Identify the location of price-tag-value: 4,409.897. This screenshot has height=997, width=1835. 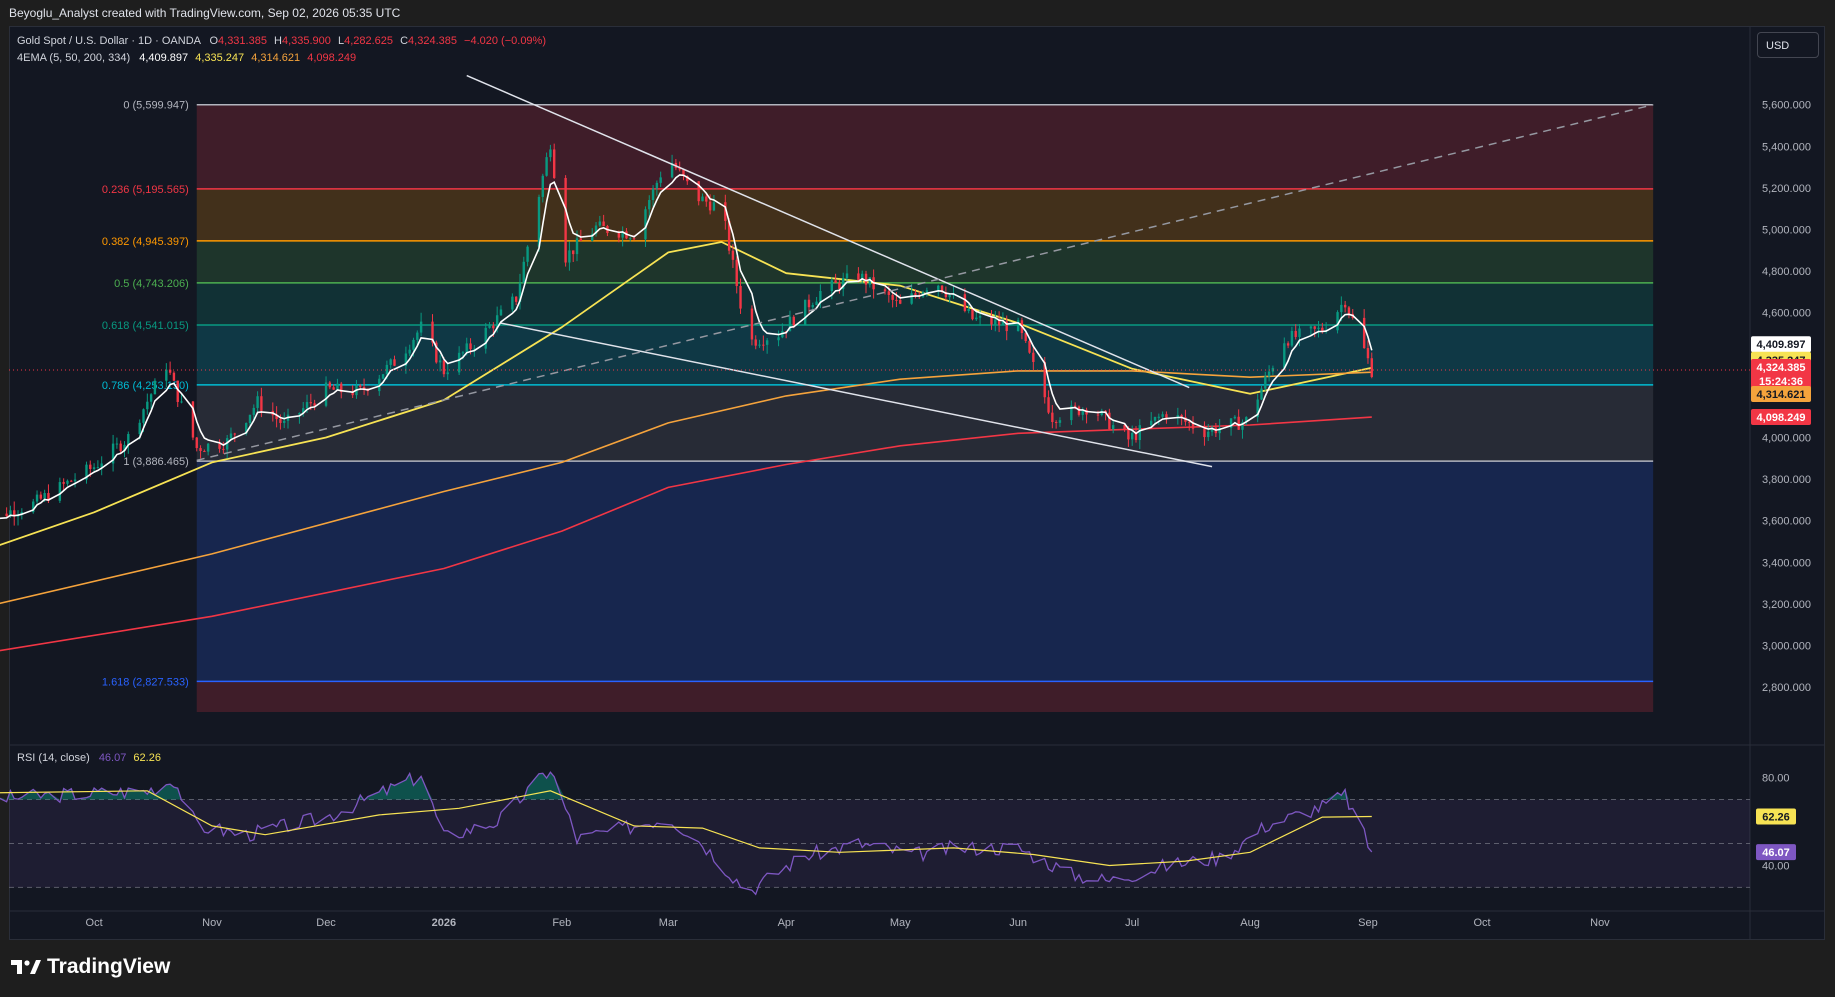
(1781, 345).